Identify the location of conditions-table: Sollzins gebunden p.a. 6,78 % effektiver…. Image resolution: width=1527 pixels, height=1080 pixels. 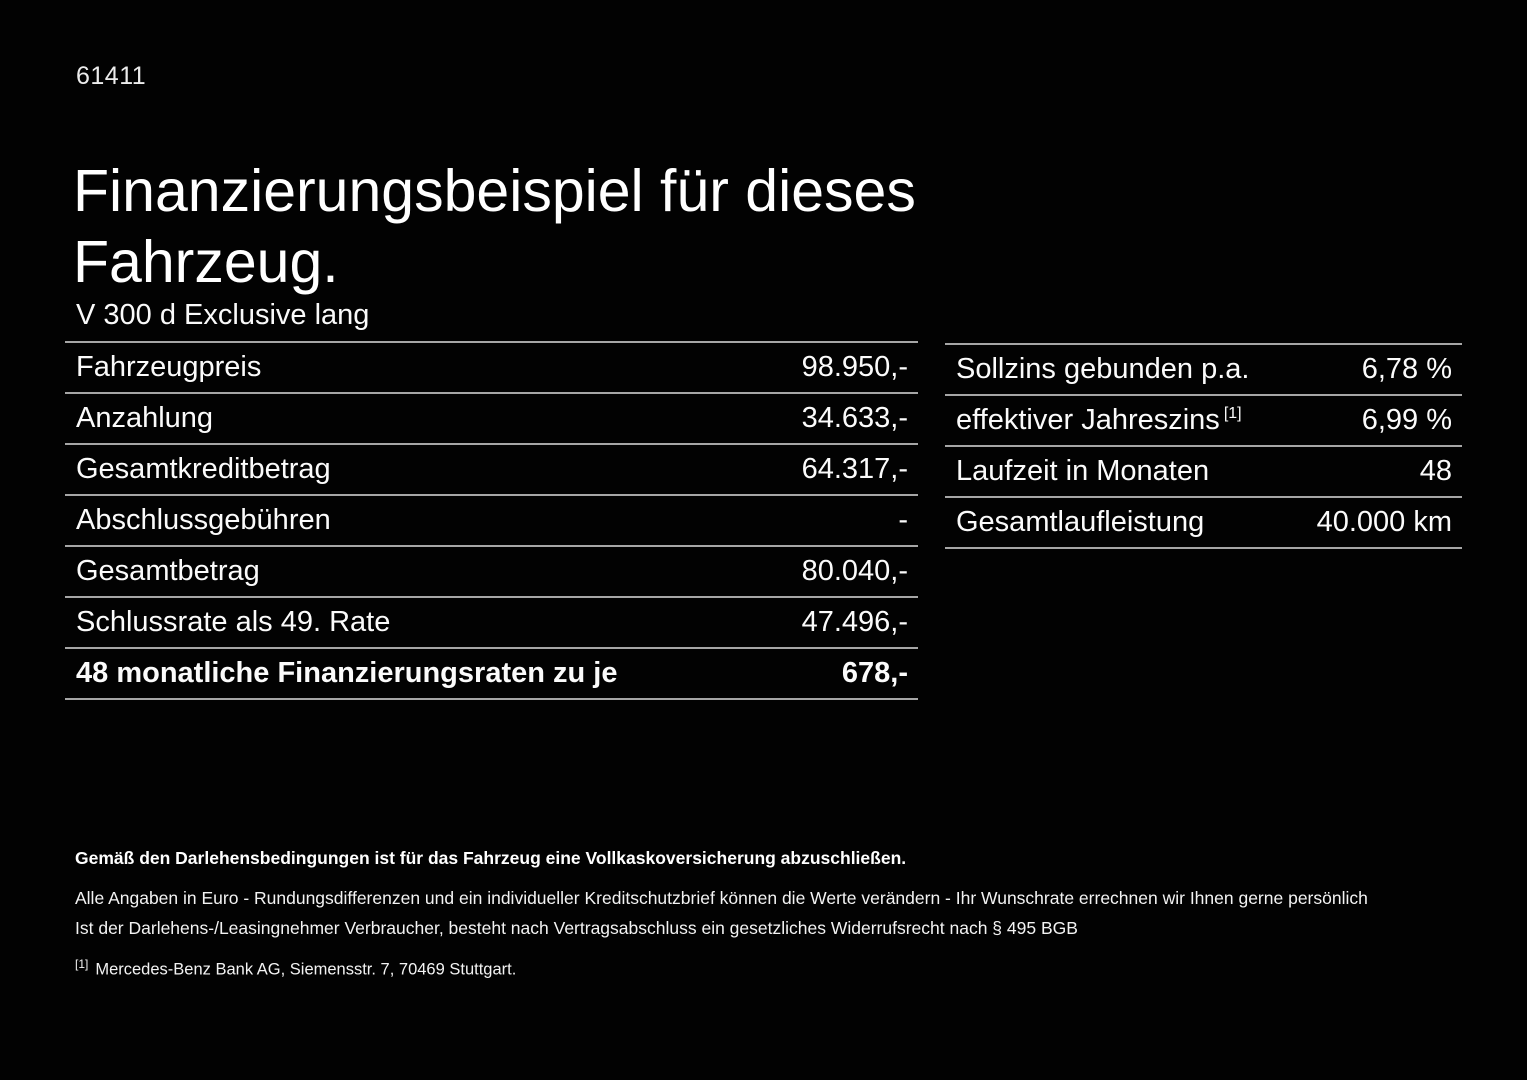
(1203, 446).